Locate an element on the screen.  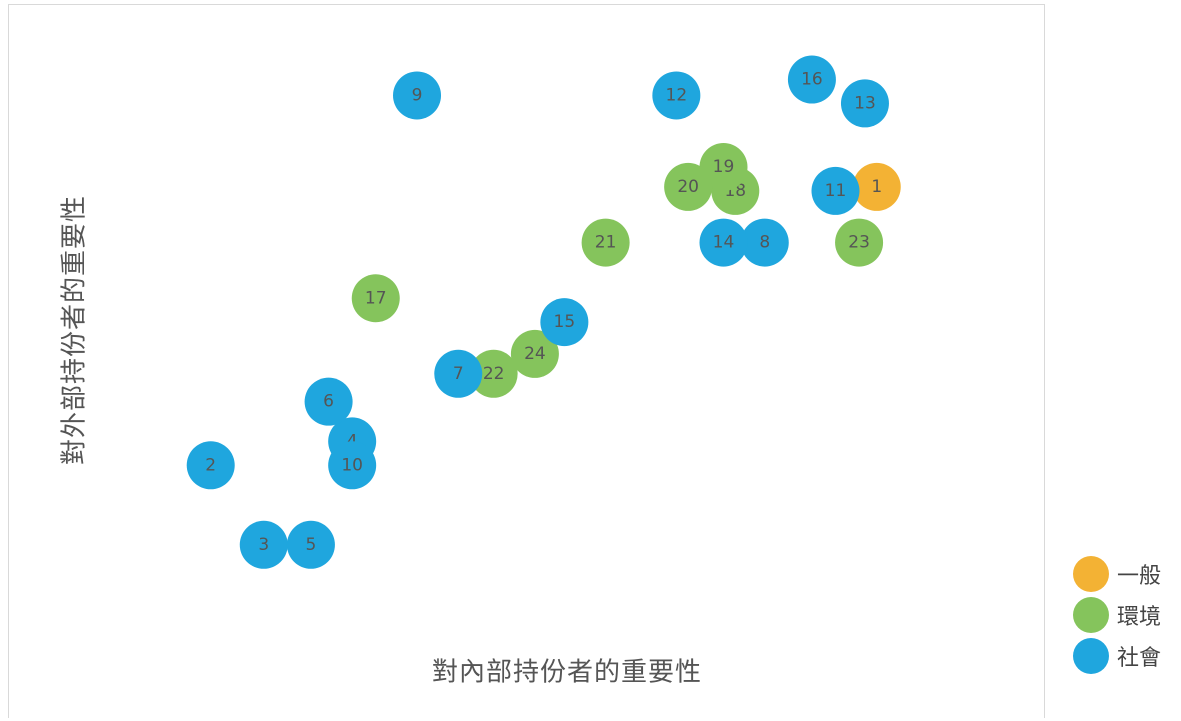
legend-swatch-general is located at coordinates (1091, 574).